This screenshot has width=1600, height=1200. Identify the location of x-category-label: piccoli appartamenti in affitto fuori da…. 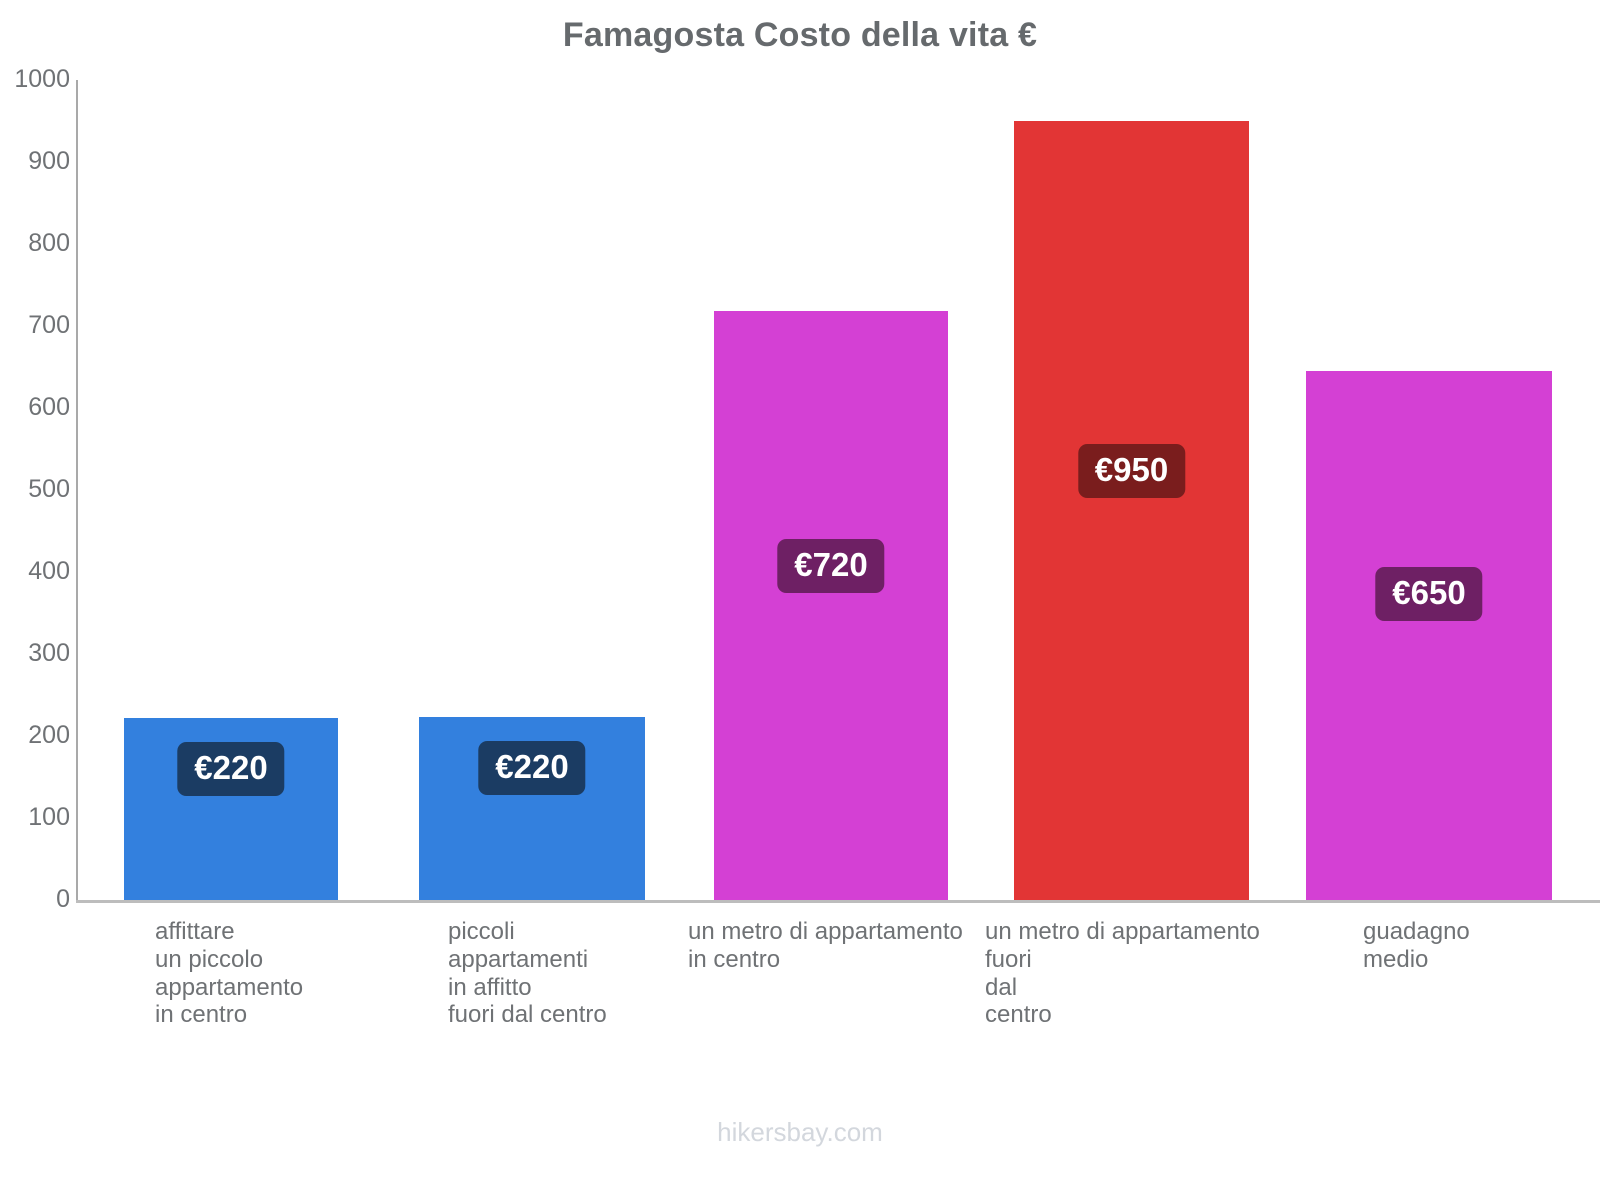
(527, 973).